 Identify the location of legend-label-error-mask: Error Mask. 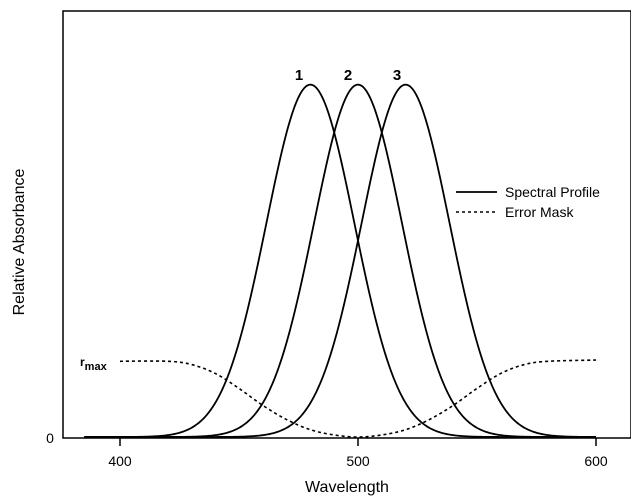
(539, 212).